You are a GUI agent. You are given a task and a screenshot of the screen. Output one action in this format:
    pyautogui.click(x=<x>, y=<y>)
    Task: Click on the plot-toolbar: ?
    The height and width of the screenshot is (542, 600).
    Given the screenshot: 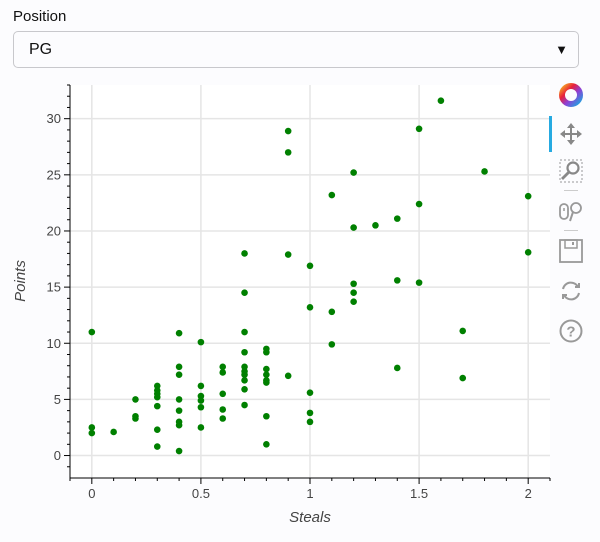 What is the action you would take?
    pyautogui.click(x=570, y=220)
    